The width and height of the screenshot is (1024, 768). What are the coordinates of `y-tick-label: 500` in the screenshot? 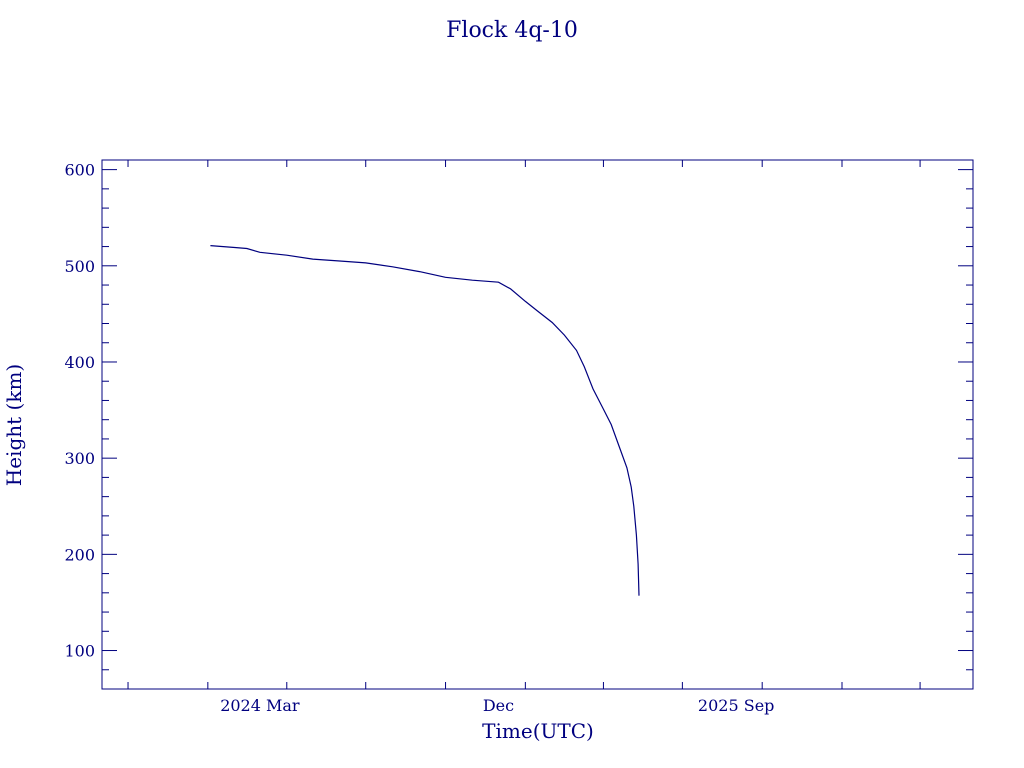 It's located at (79, 266).